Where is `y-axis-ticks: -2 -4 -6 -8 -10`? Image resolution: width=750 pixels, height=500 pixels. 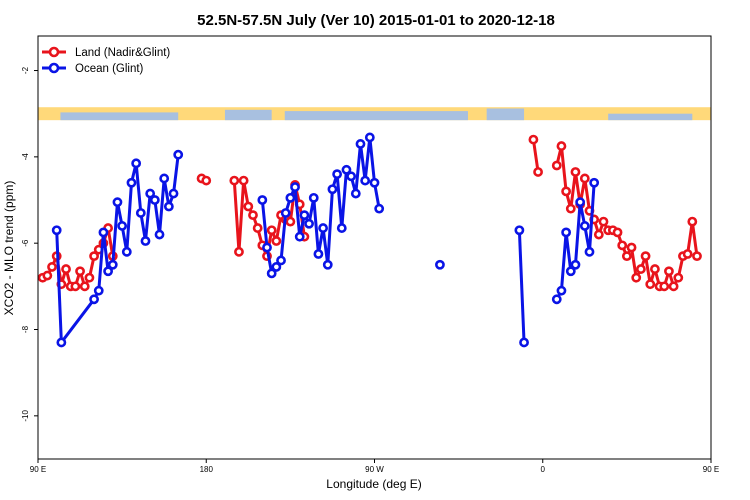 y-axis-ticks: -2 -4 -6 -8 -10 is located at coordinates (29, 244).